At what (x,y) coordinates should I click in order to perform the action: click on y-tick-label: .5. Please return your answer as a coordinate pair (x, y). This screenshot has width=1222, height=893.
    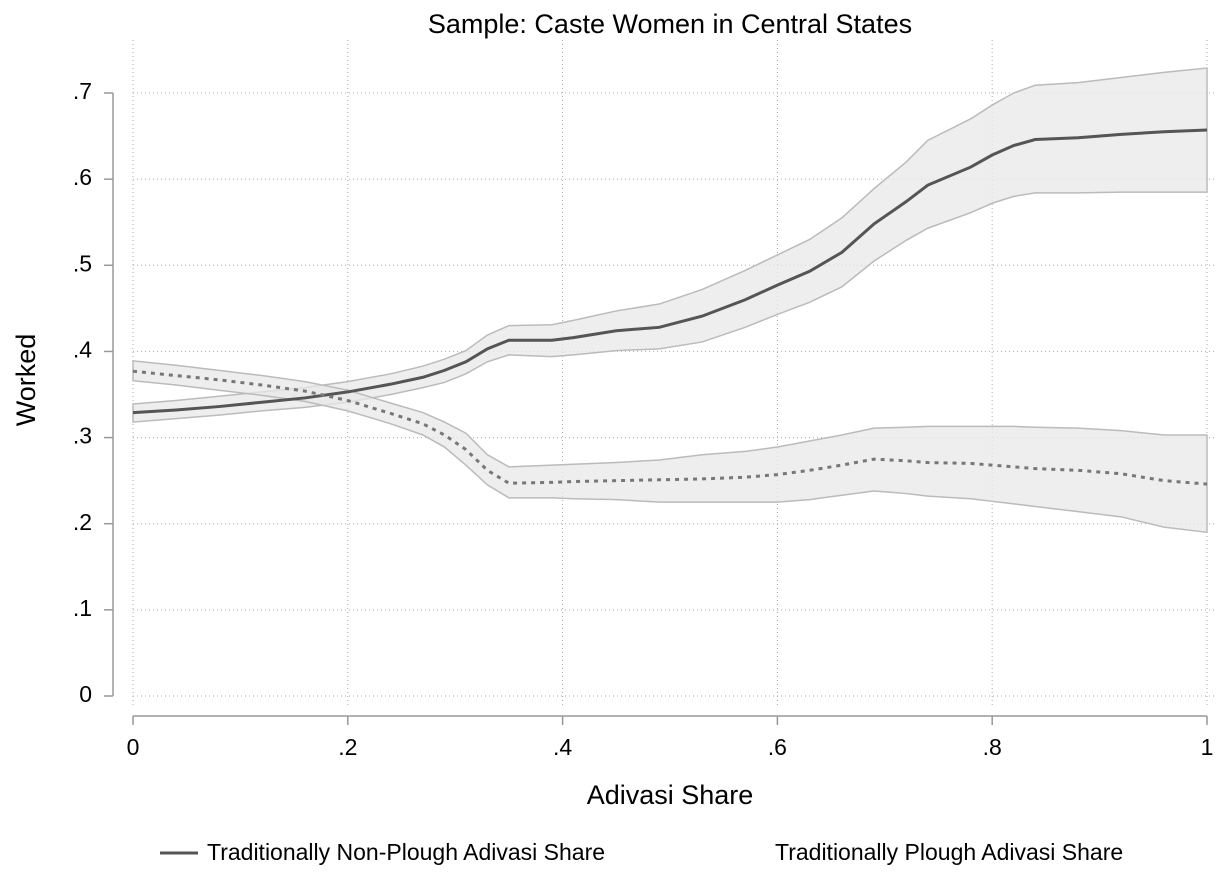
    Looking at the image, I should click on (82, 263).